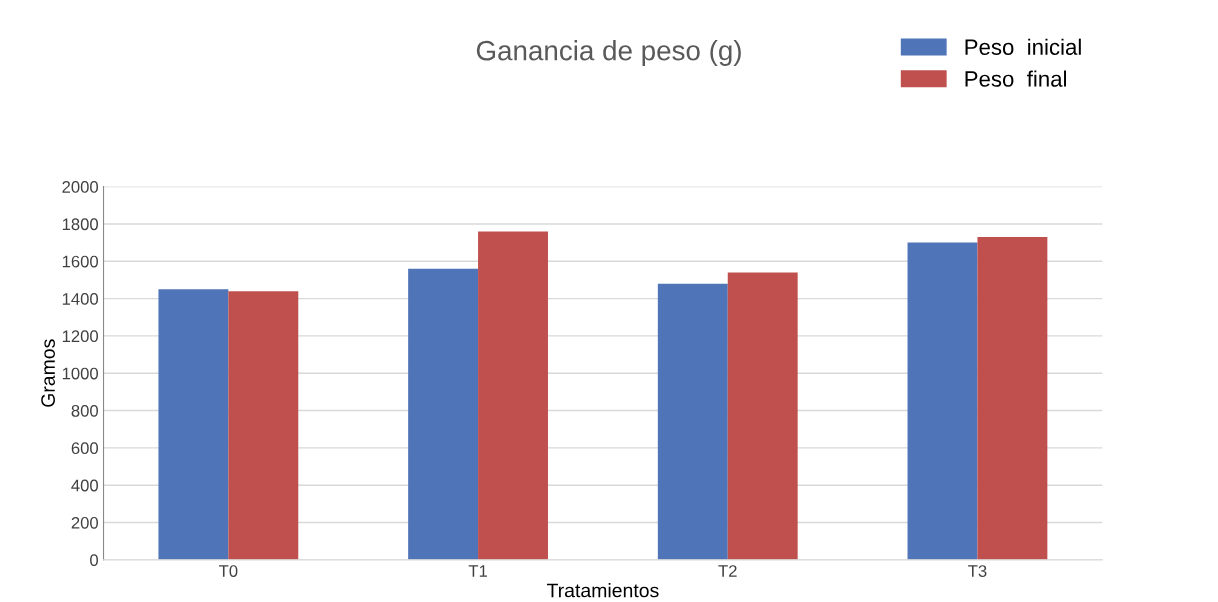  Describe the element at coordinates (85, 485) in the screenshot. I see `y-tick-label: 400` at that location.